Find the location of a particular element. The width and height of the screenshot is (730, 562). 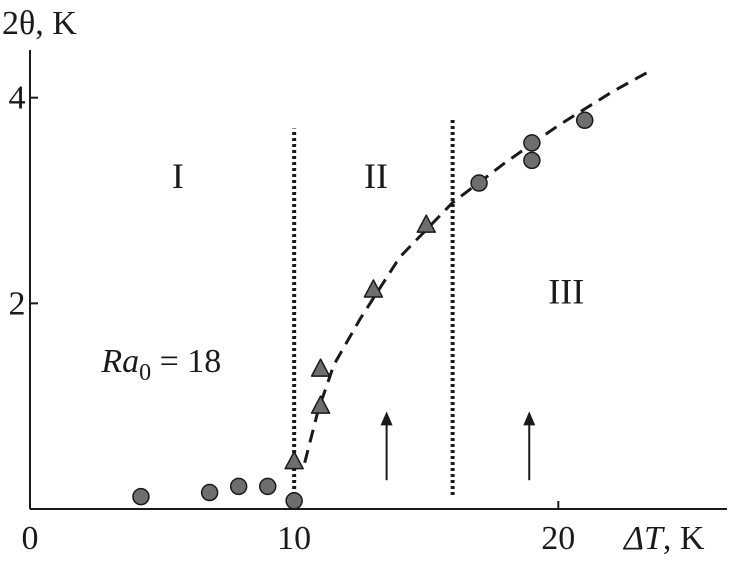

x-axis-label-unit: , K is located at coordinates (684, 538).